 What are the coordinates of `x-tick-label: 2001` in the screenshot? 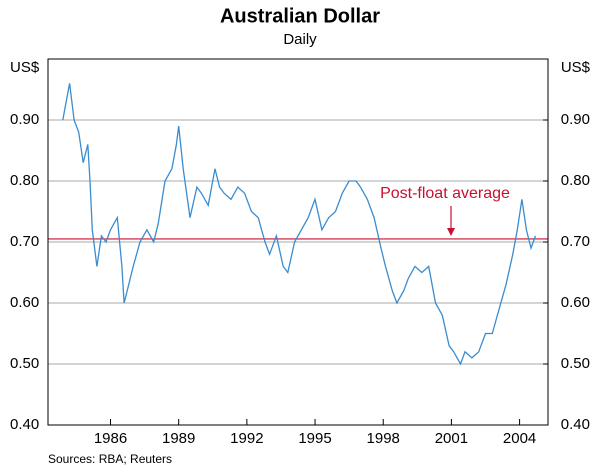 It's located at (451, 438).